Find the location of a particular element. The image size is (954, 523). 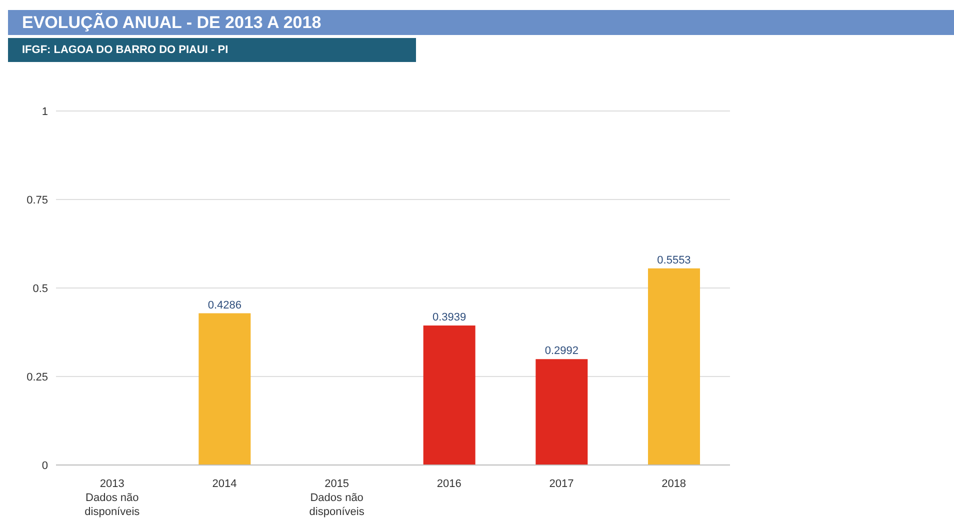

data-label: 0.3939 is located at coordinates (449, 318).